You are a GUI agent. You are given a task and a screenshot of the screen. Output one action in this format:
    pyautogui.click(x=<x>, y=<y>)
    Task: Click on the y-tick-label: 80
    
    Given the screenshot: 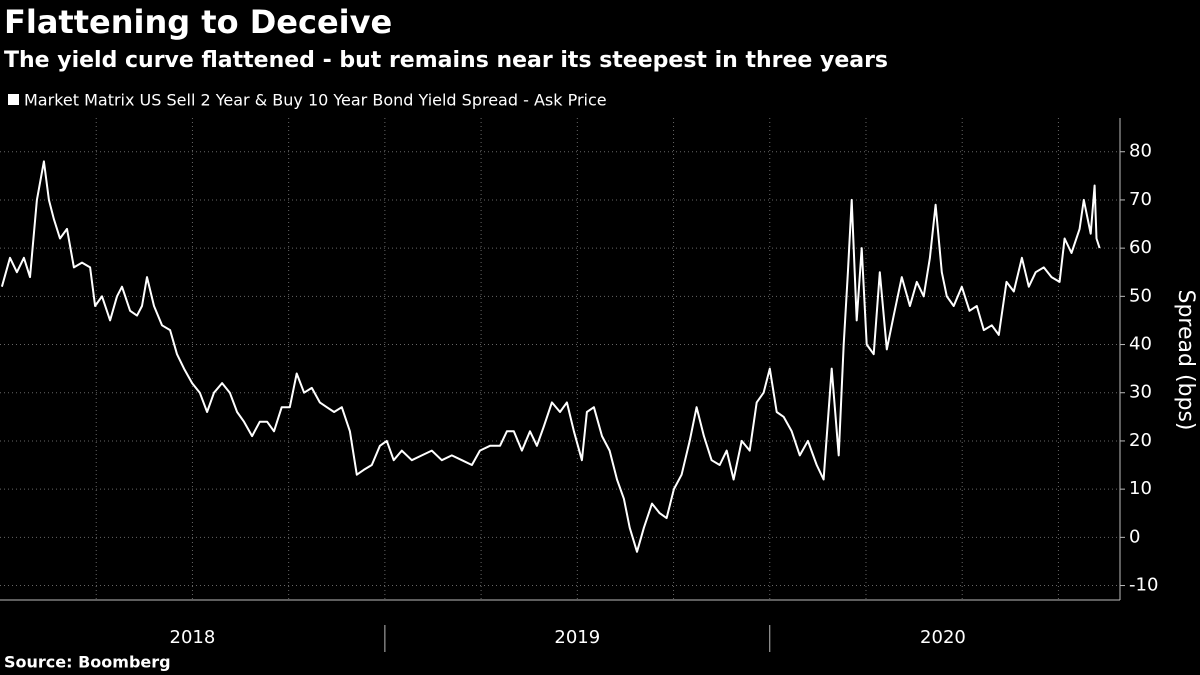 What is the action you would take?
    pyautogui.click(x=1140, y=151)
    